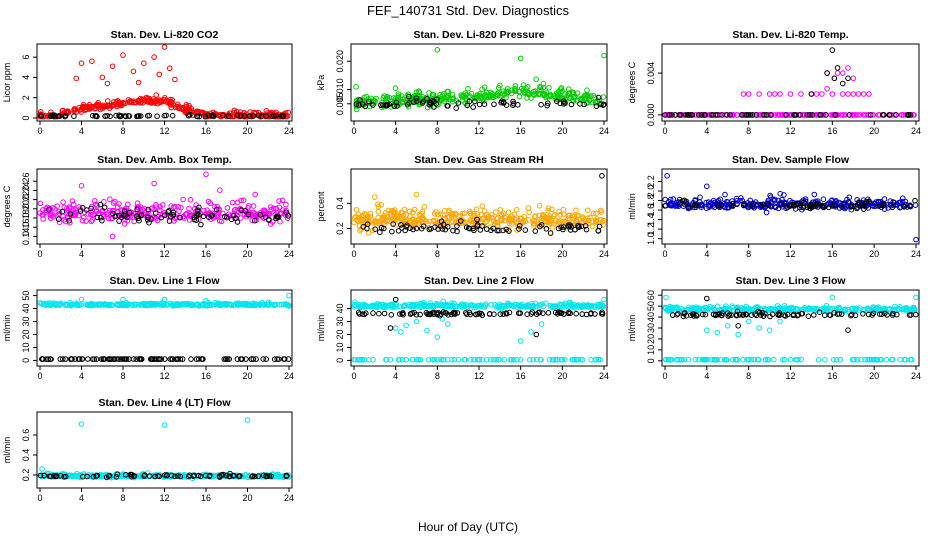 Image resolution: width=936 pixels, height=540 pixels. Describe the element at coordinates (651, 238) in the screenshot. I see `y-tick-label: 1.0` at that location.